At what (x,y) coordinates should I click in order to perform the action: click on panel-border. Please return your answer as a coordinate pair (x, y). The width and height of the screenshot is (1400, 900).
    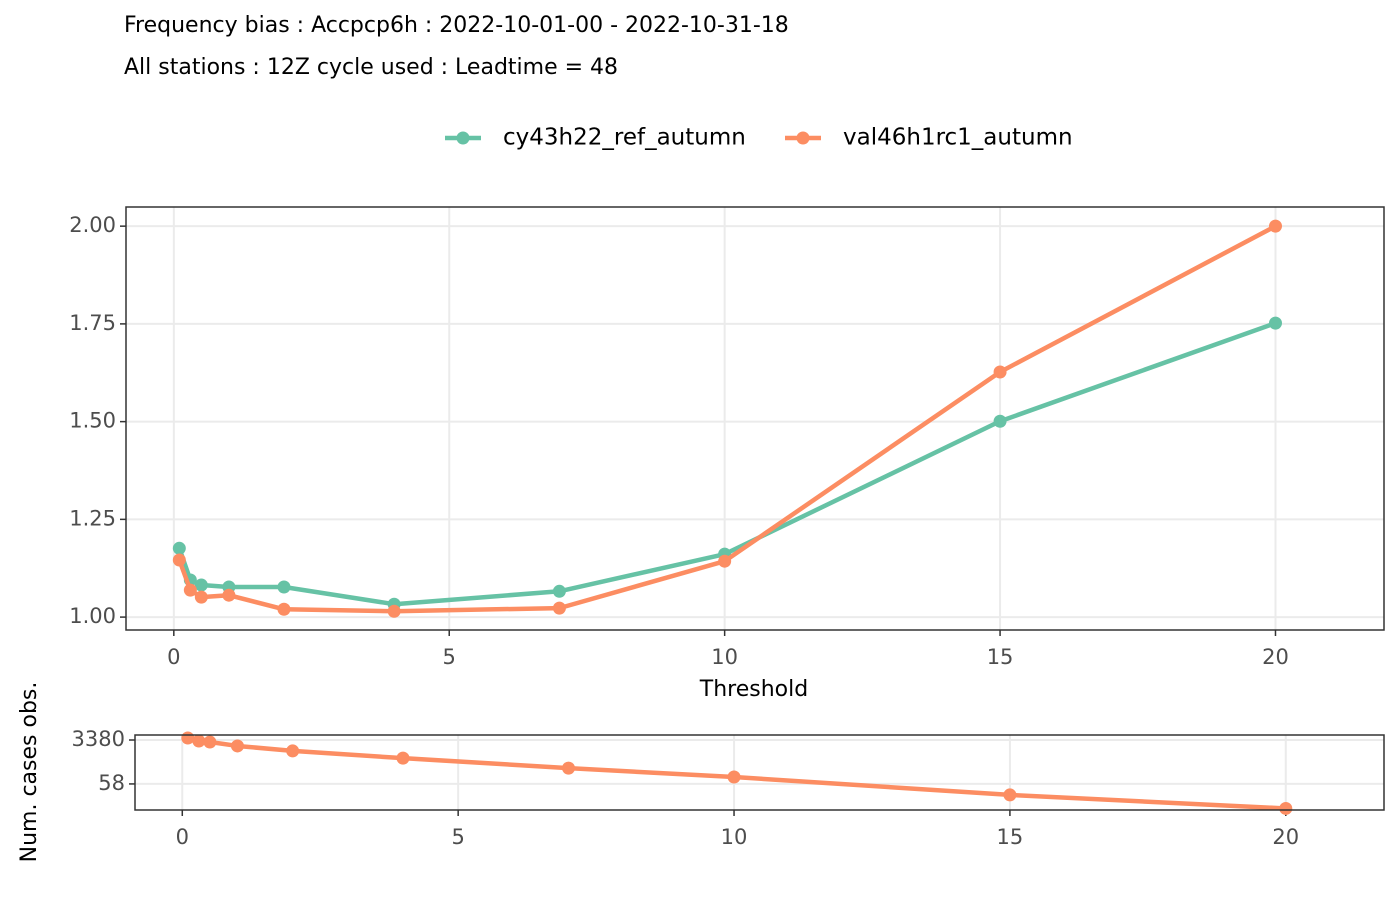
    Looking at the image, I should click on (759, 772).